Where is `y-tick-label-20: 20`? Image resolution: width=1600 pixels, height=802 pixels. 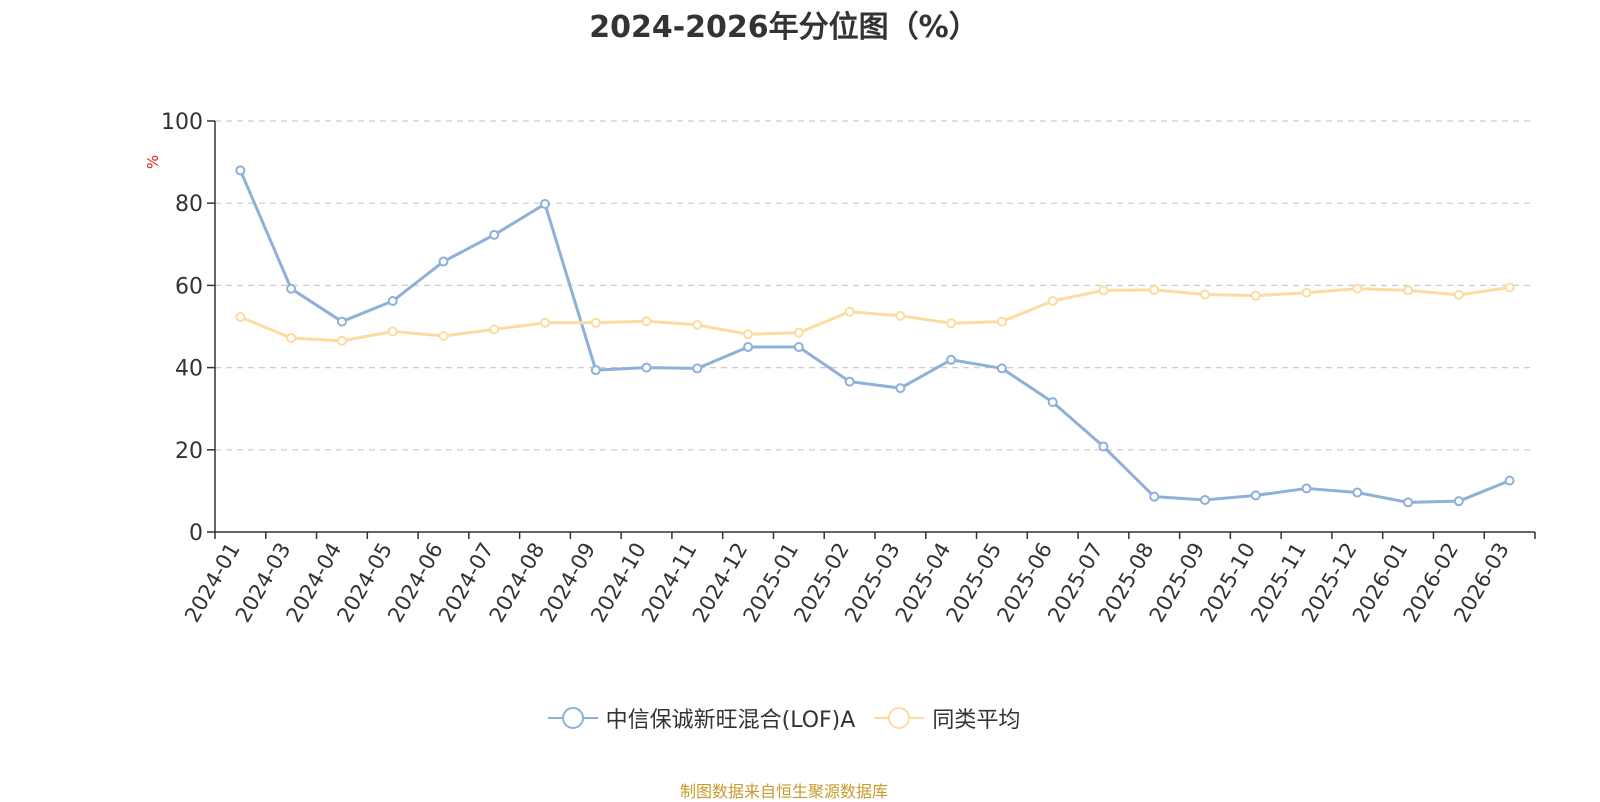
y-tick-label-20: 20 is located at coordinates (189, 451).